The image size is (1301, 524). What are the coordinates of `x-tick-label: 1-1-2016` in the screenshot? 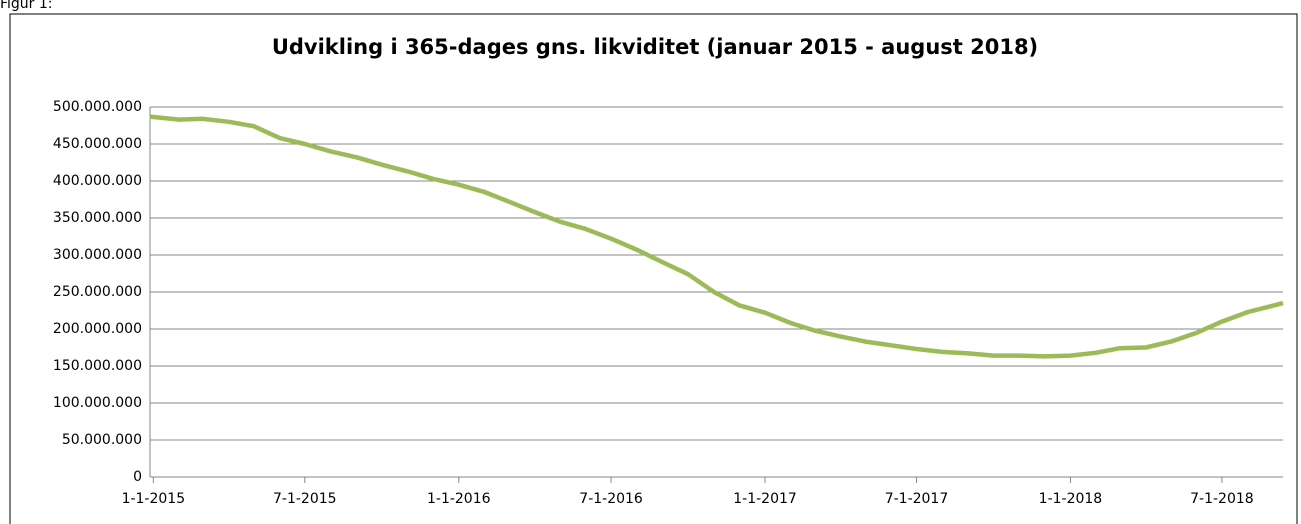 It's located at (459, 499).